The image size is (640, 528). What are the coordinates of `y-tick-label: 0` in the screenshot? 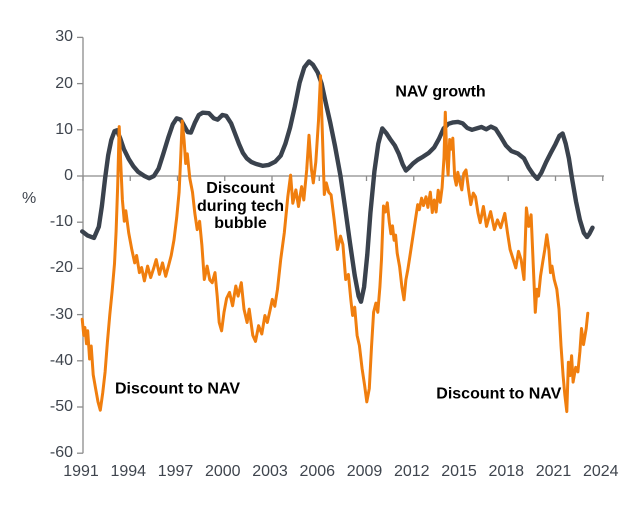 It's located at (68, 175).